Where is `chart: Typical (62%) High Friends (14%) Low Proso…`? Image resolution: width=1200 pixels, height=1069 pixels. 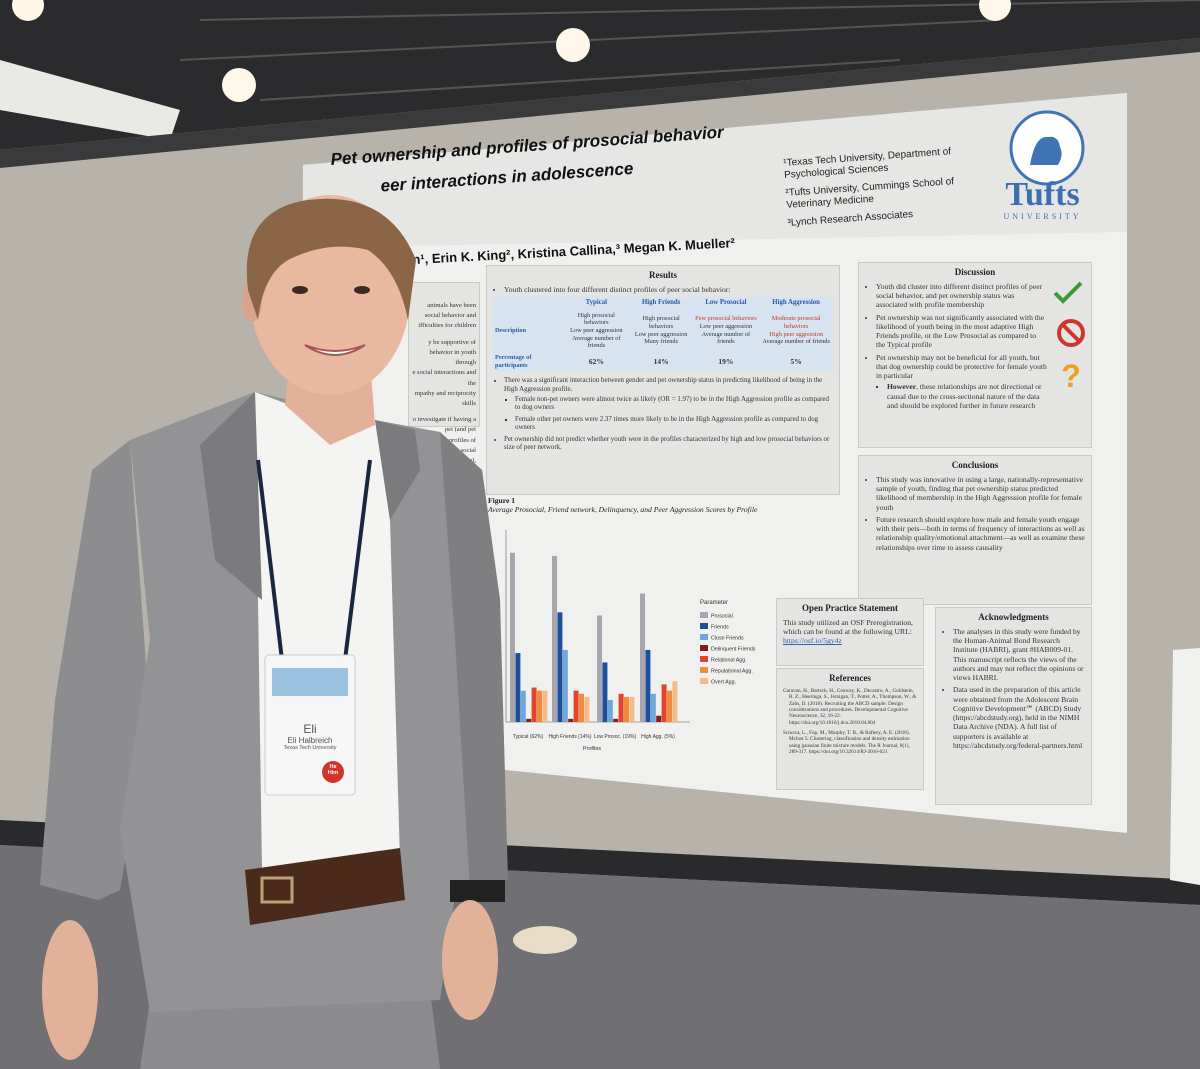 chart: Typical (62%) High Friends (14%) Low Proso… is located at coordinates (623, 652).